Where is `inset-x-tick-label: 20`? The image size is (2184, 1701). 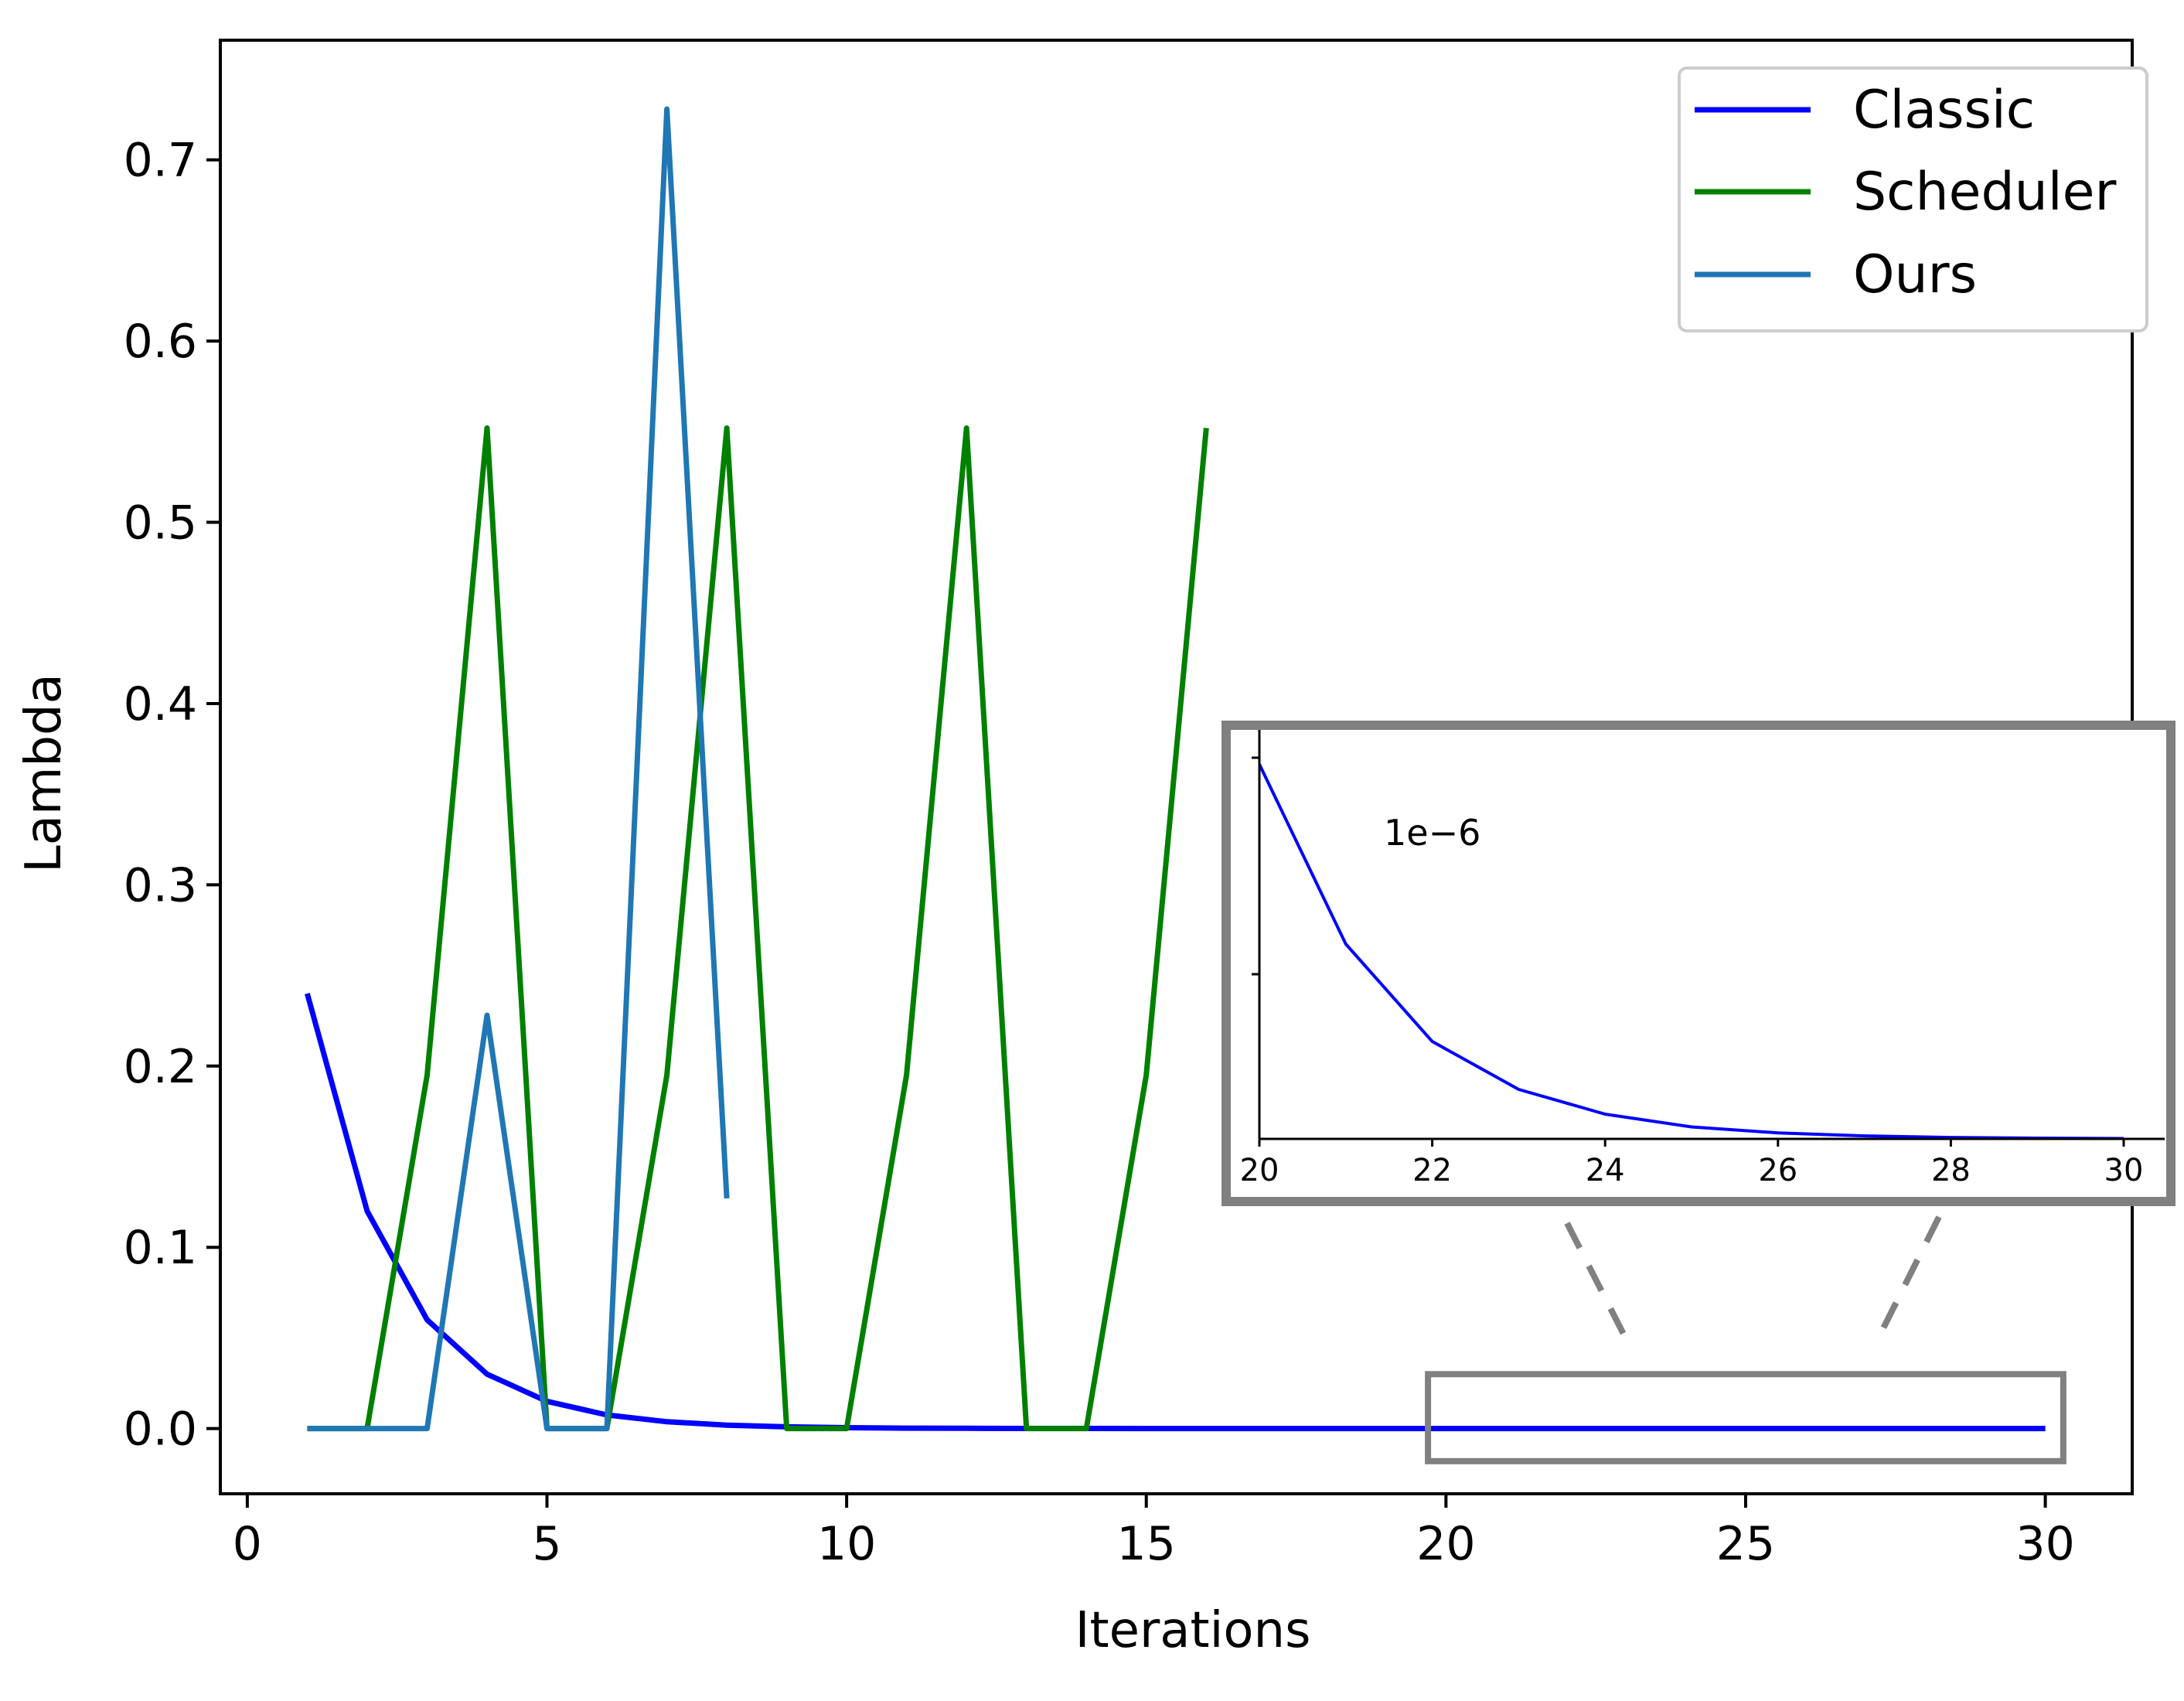
inset-x-tick-label: 20 is located at coordinates (1259, 1171).